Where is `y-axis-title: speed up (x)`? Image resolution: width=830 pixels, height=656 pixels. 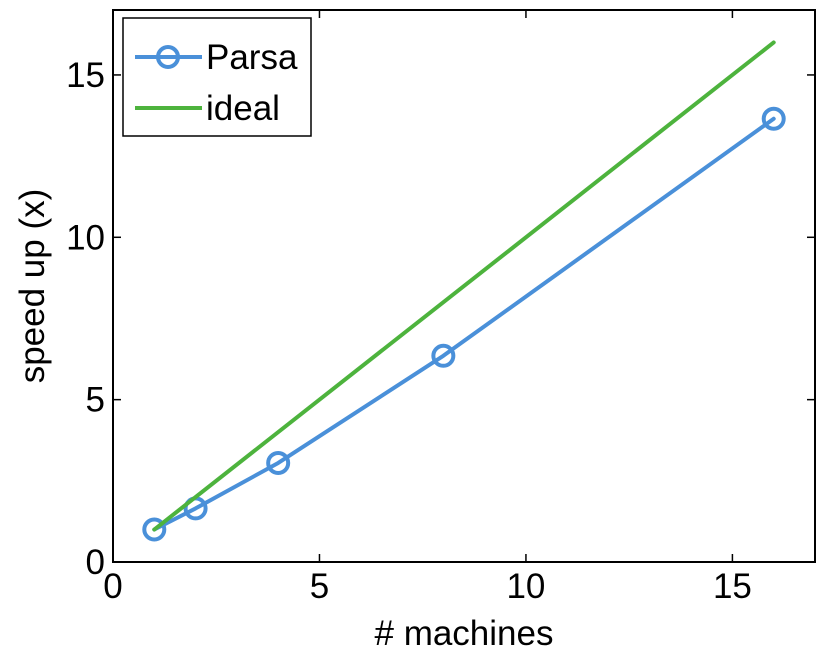 y-axis-title: speed up (x) is located at coordinates (32, 286).